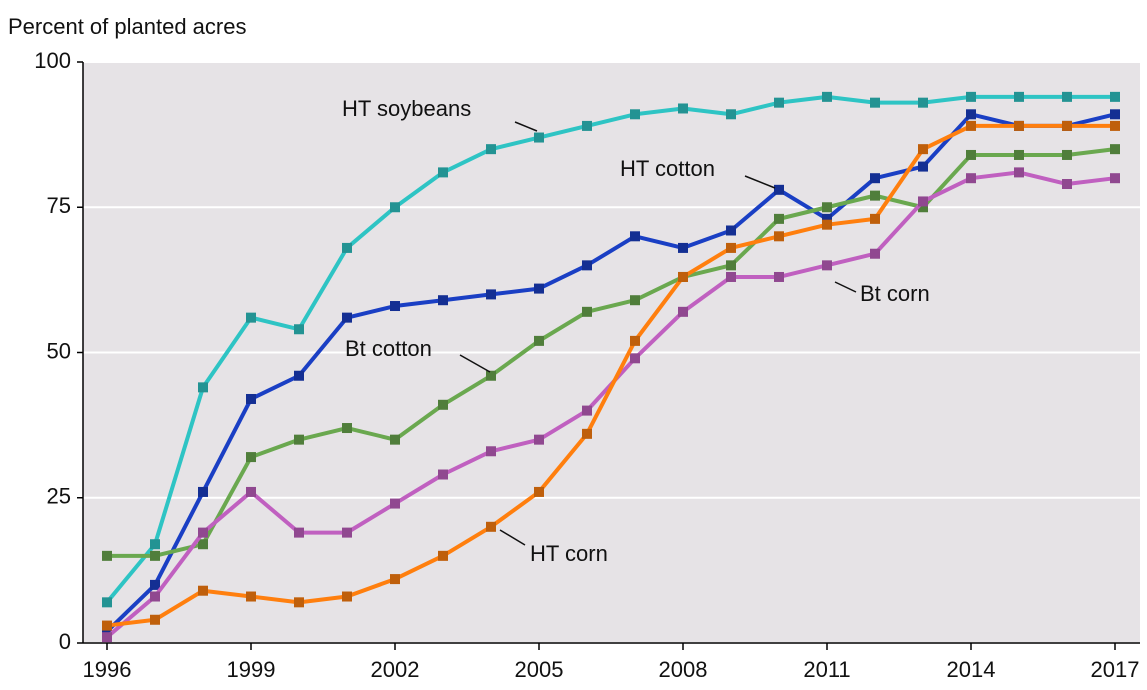  What do you see at coordinates (569, 553) in the screenshot?
I see `series-annotation: HT corn` at bounding box center [569, 553].